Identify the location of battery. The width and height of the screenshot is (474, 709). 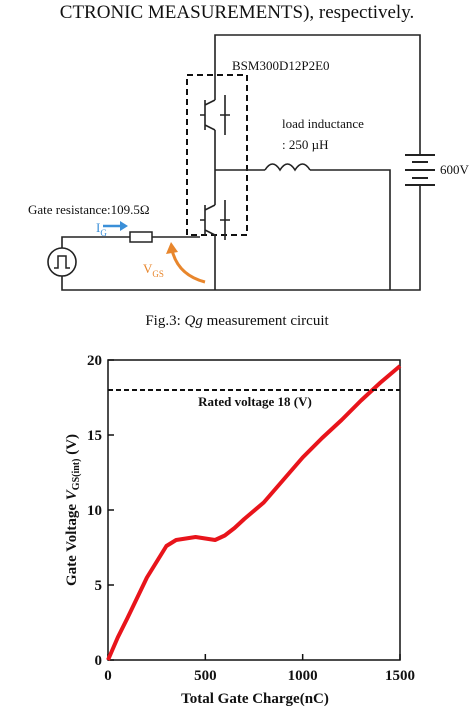
(420, 170).